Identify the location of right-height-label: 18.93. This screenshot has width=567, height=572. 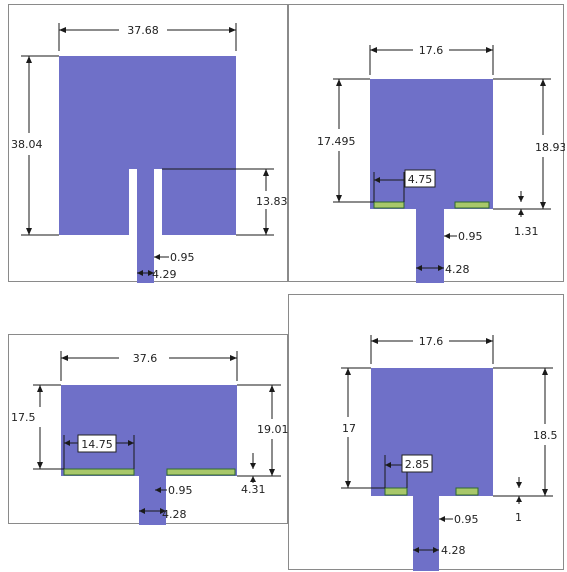
(550, 147).